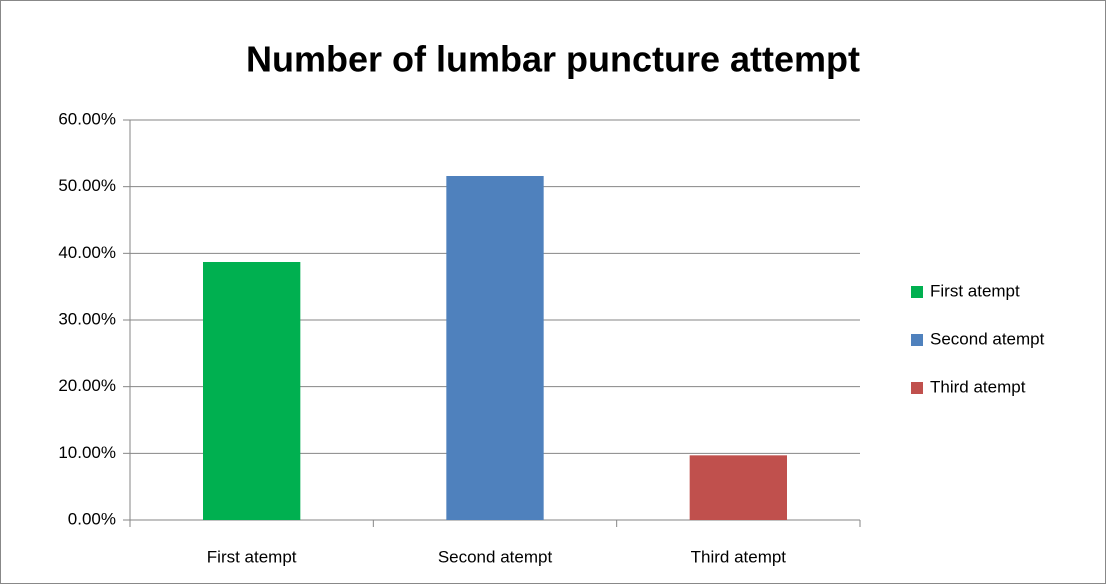 This screenshot has height=585, width=1107. What do you see at coordinates (87, 318) in the screenshot?
I see `y-tick-label: 30.00%` at bounding box center [87, 318].